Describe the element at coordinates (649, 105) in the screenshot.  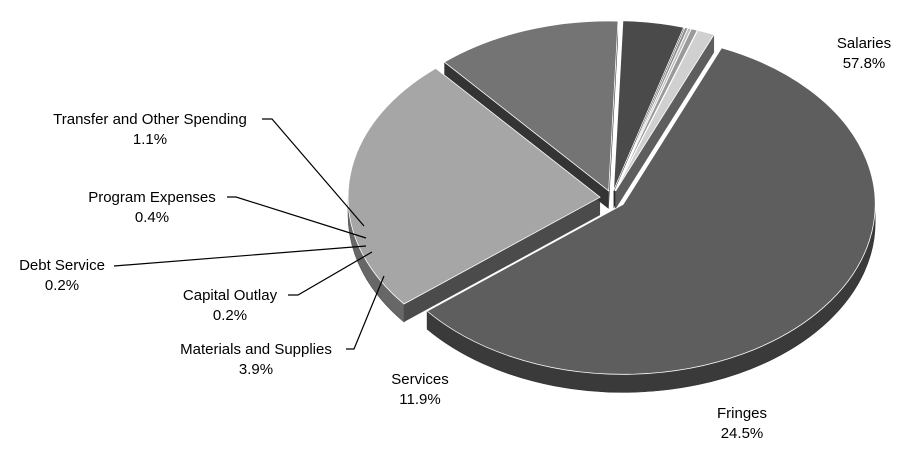
I see `slice-materials-and-supplies` at that location.